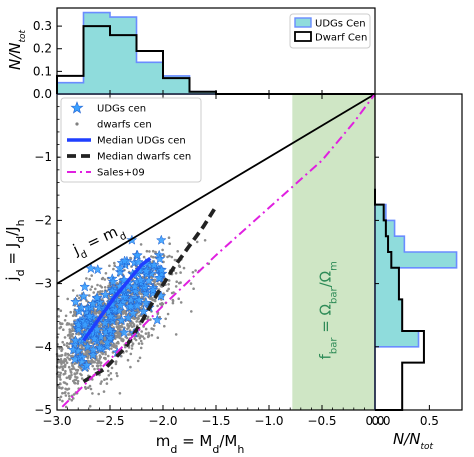 The width and height of the screenshot is (474, 457). I want to click on right-x-ticks: 0.0 0.5, so click(405, 292).